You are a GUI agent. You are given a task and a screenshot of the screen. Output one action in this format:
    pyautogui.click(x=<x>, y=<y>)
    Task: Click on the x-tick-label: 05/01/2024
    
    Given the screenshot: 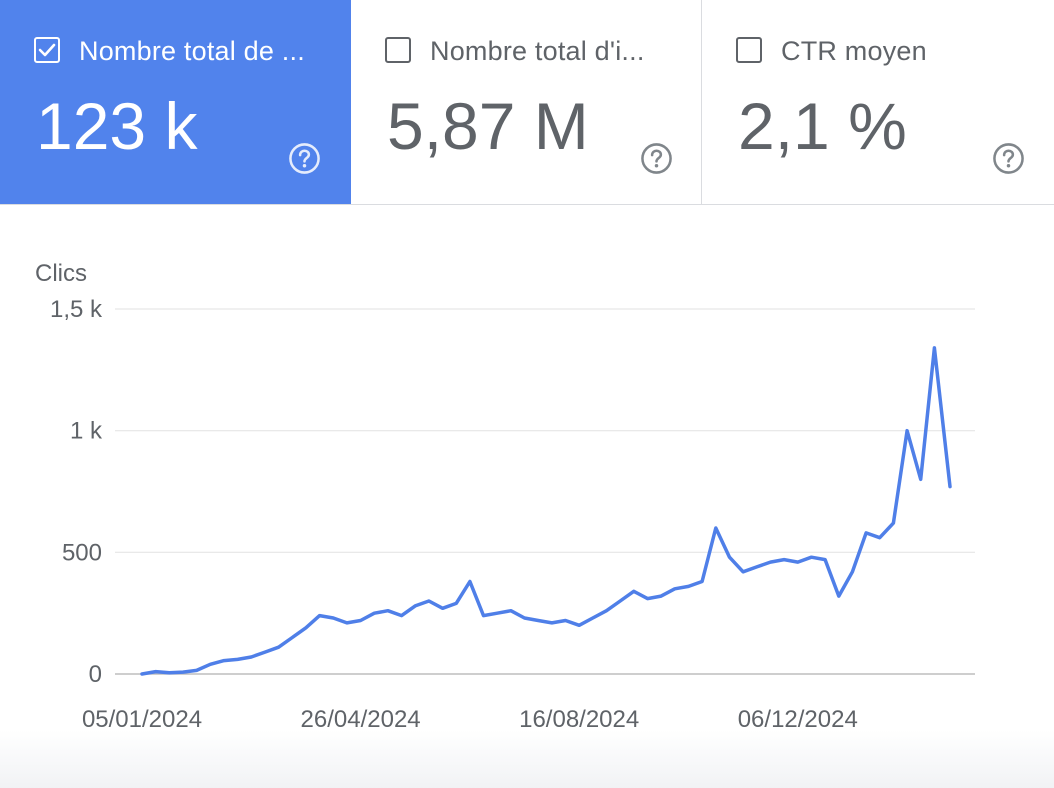 What is the action you would take?
    pyautogui.click(x=142, y=719)
    